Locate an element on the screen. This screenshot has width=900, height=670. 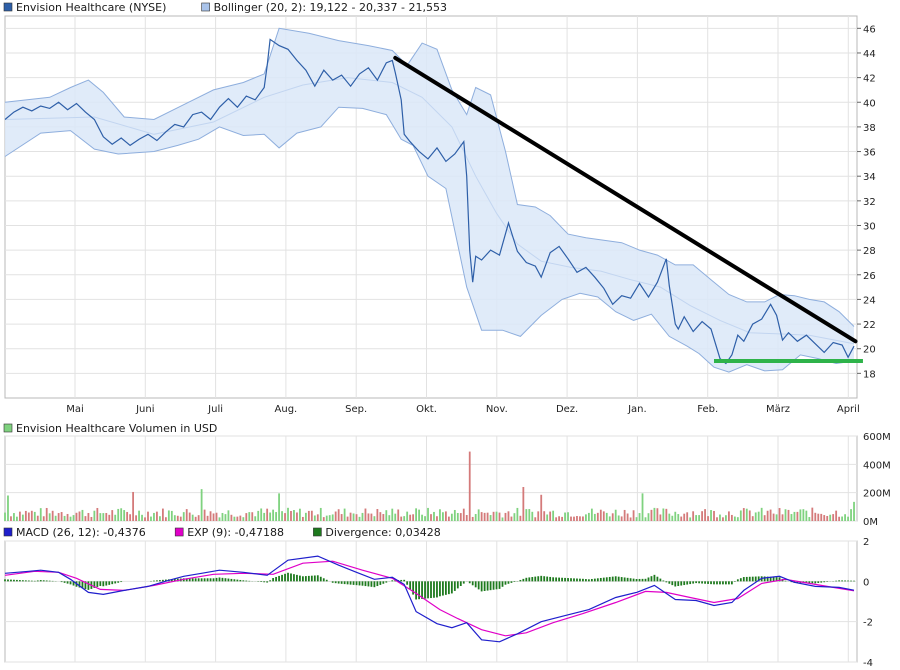
month-label: Jan. is located at coordinates (637, 409).